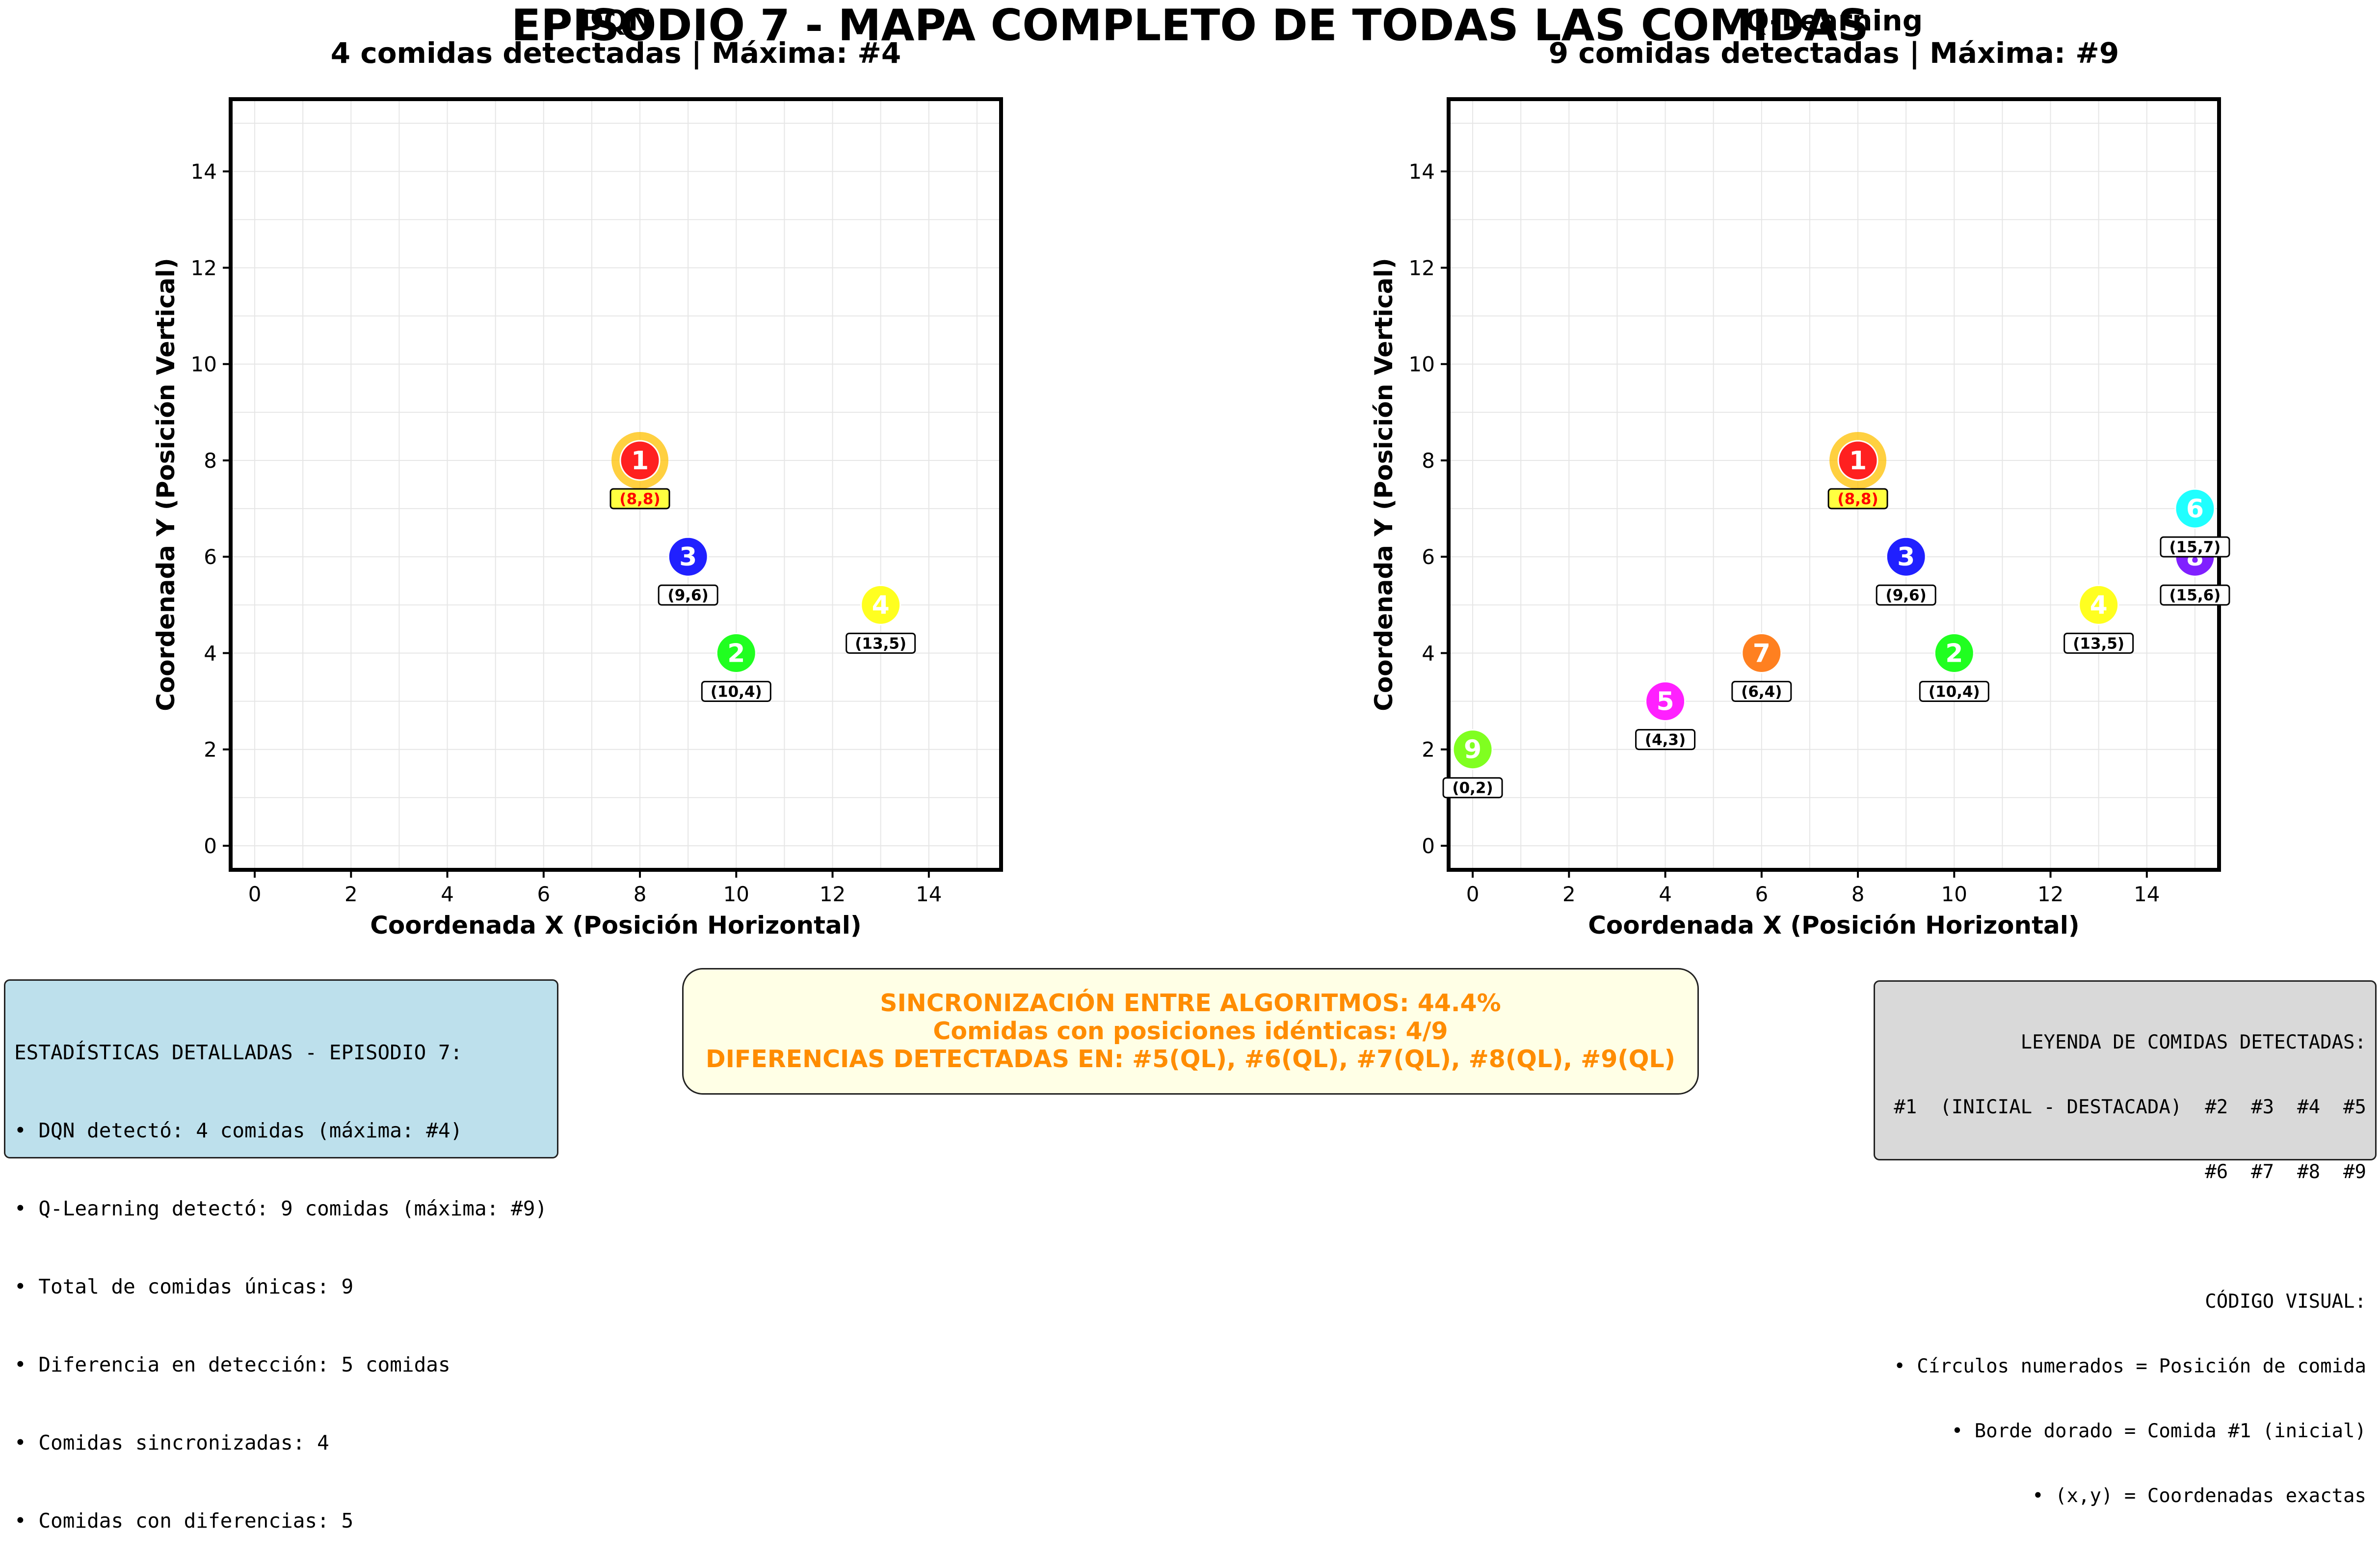 The image size is (2380, 1560). I want to click on legend-line: • (x,y) = Coordenadas exactas, so click(2199, 1496).